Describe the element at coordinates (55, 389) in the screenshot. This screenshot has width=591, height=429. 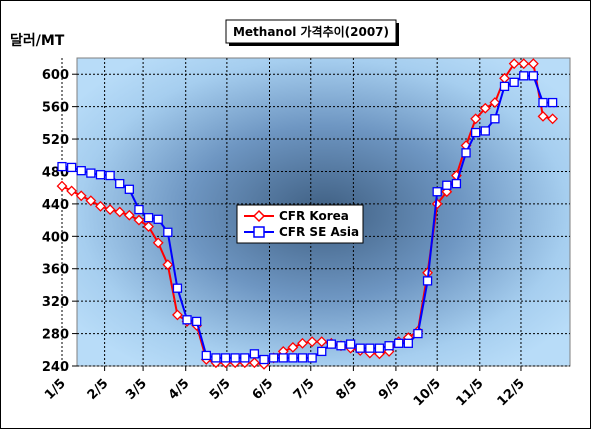
I see `x-tick-label: 1/5` at that location.